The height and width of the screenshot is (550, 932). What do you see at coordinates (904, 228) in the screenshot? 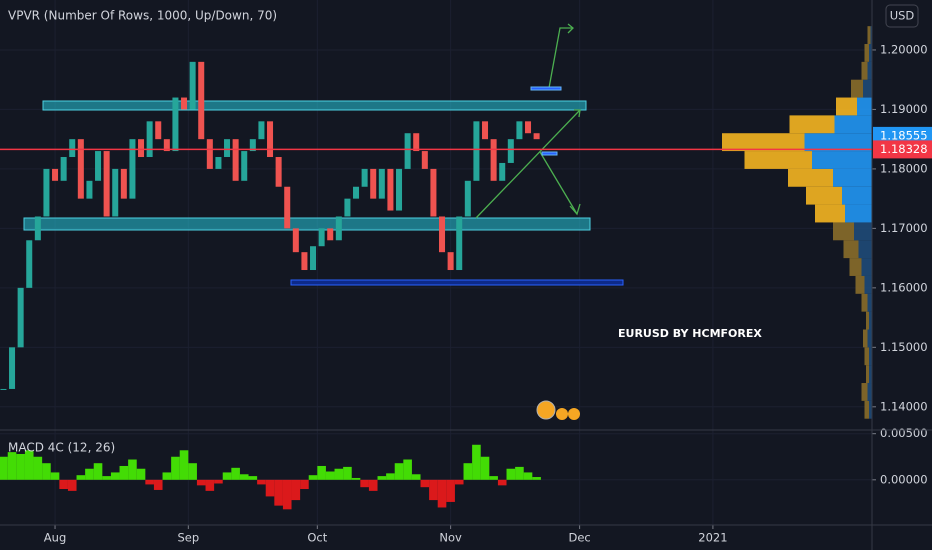
I see `y-tick-label: 1.17000` at bounding box center [904, 228].